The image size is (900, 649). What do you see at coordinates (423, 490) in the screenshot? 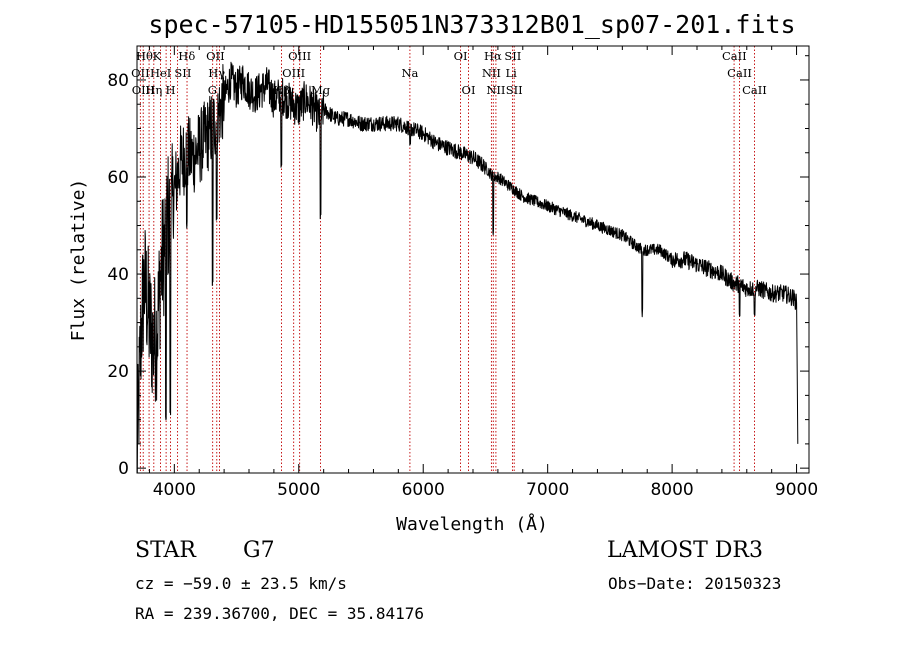
I see `x-tick-label: 6000` at bounding box center [423, 490].